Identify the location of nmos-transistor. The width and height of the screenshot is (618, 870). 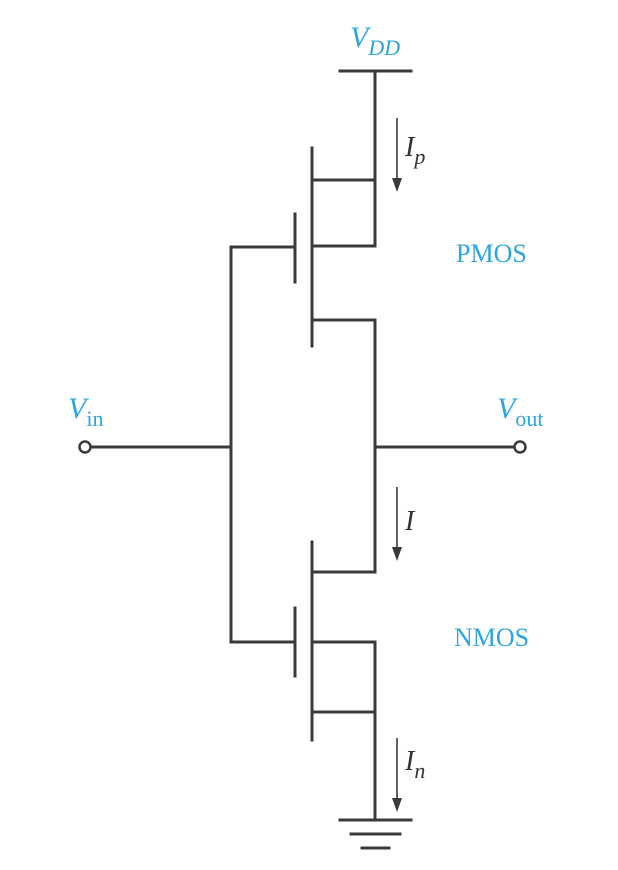
(335, 641).